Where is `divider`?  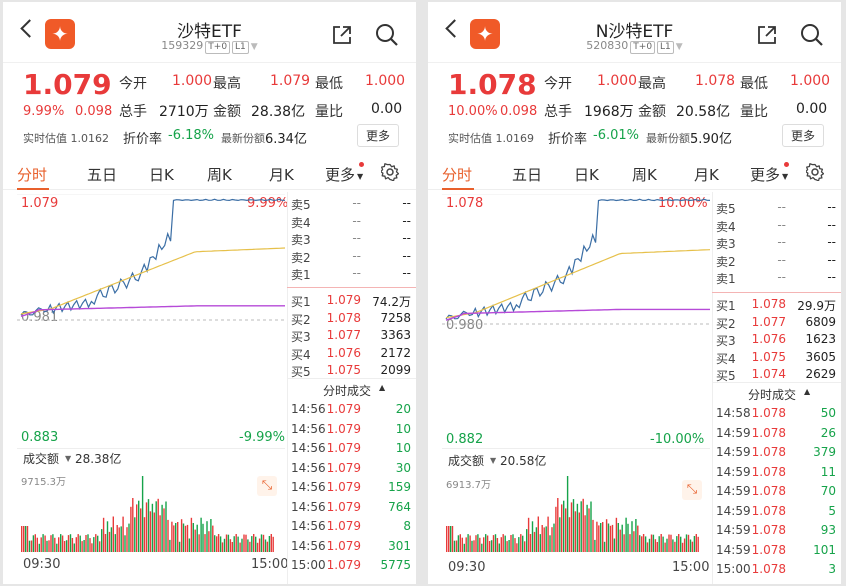 divider is located at coordinates (351, 378).